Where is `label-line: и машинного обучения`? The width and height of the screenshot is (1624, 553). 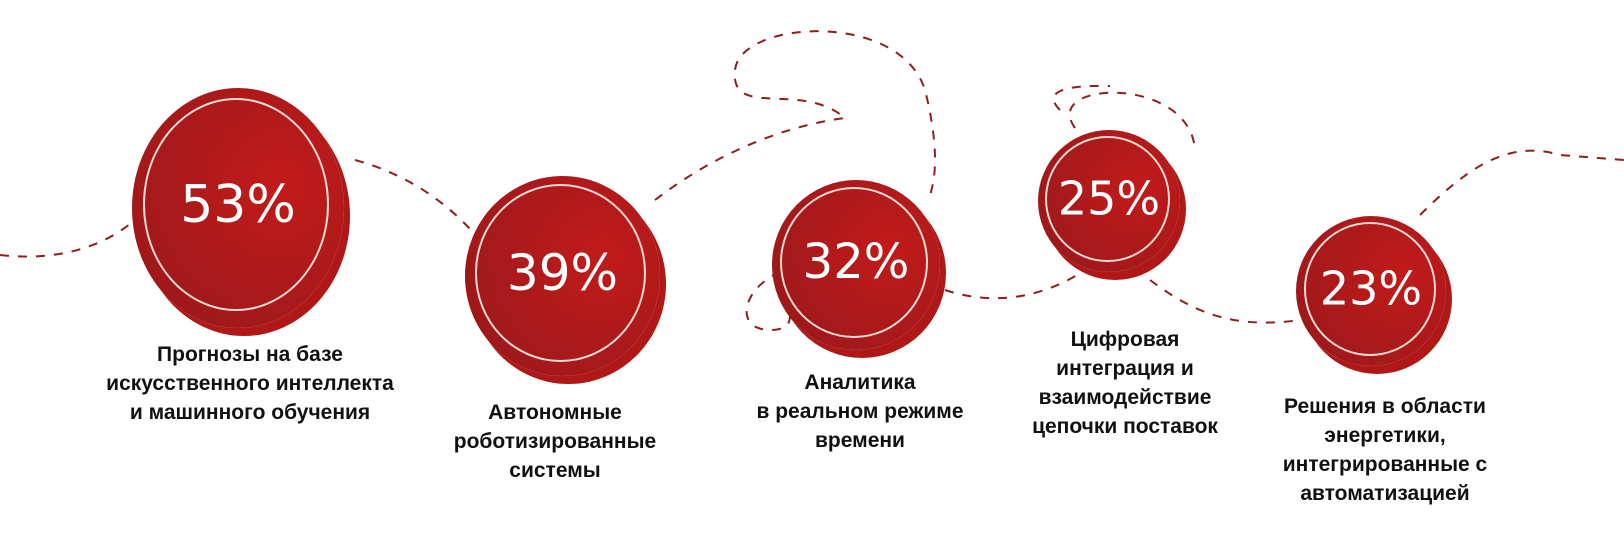 label-line: и машинного обучения is located at coordinates (250, 412).